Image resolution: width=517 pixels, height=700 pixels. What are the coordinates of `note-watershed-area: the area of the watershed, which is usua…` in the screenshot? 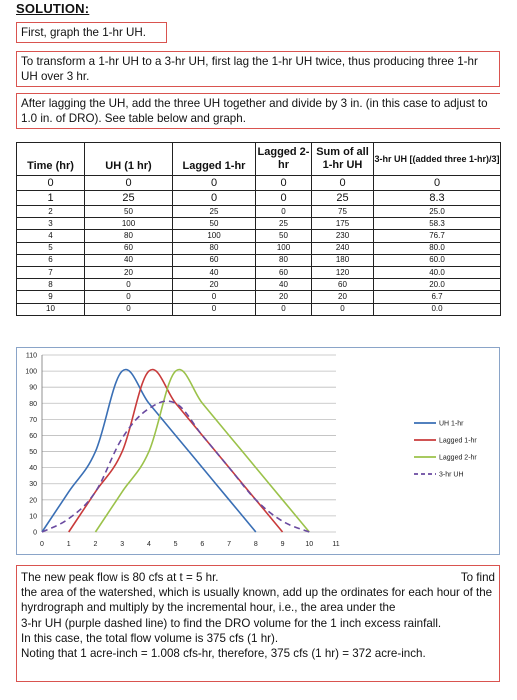 It's located at (257, 600).